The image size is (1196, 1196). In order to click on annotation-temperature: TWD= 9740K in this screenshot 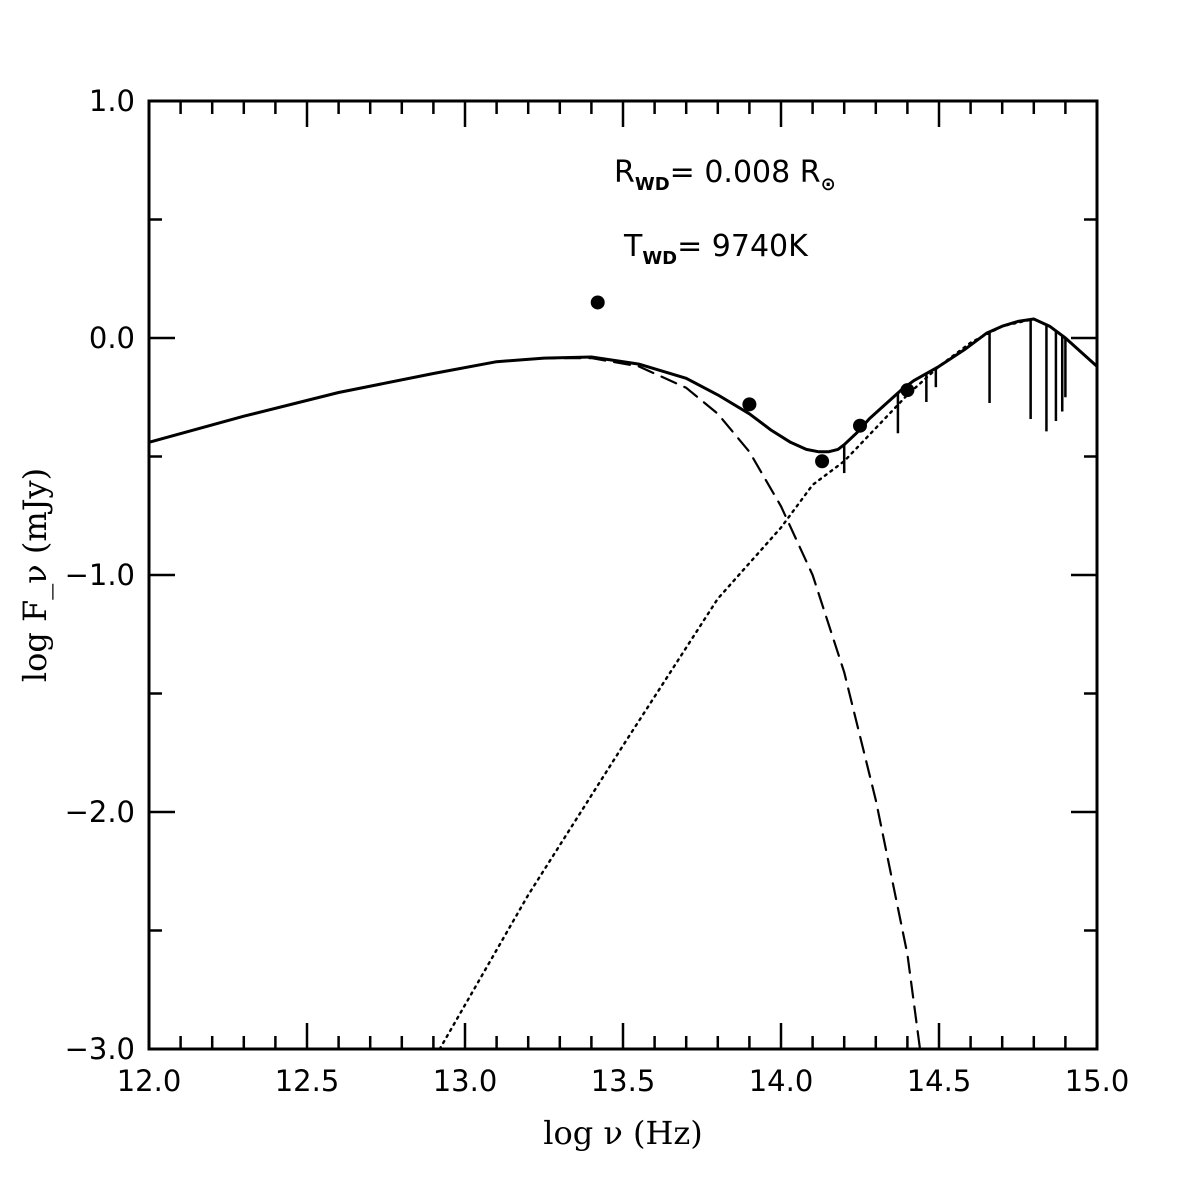, I will do `click(716, 249)`.